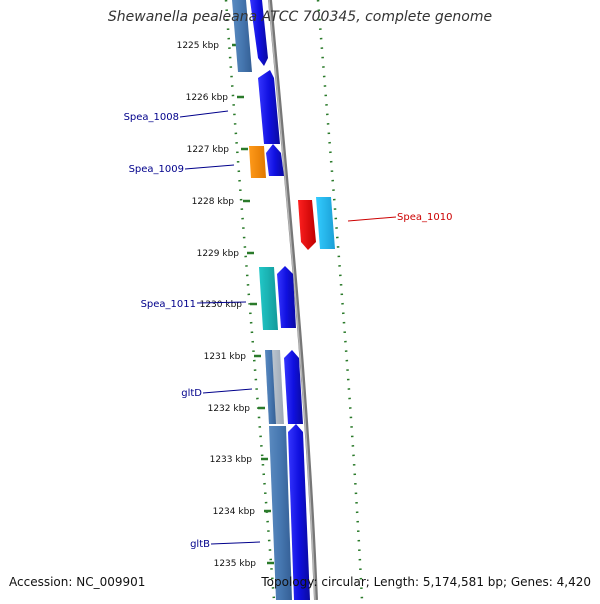 This screenshot has width=600, height=604. I want to click on genome-backbone-highlight, so click(292, 300).